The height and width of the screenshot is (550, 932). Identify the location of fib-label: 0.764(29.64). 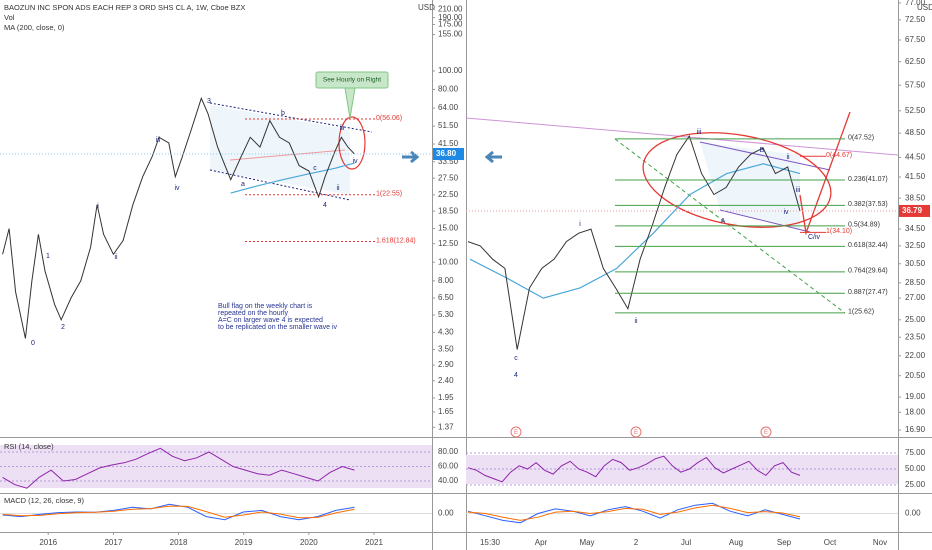
(868, 271).